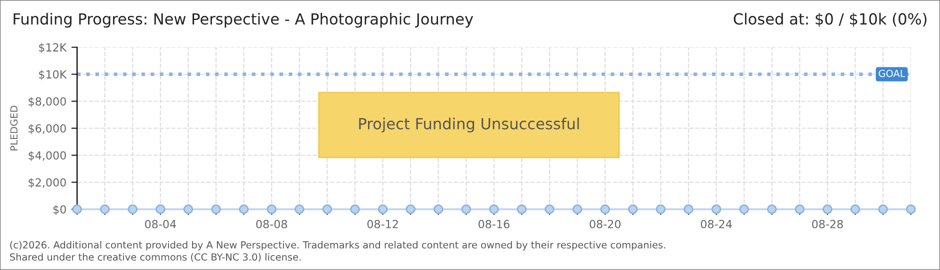 The height and width of the screenshot is (270, 940). Describe the element at coordinates (494, 224) in the screenshot. I see `x-tick-label: 08-16` at that location.